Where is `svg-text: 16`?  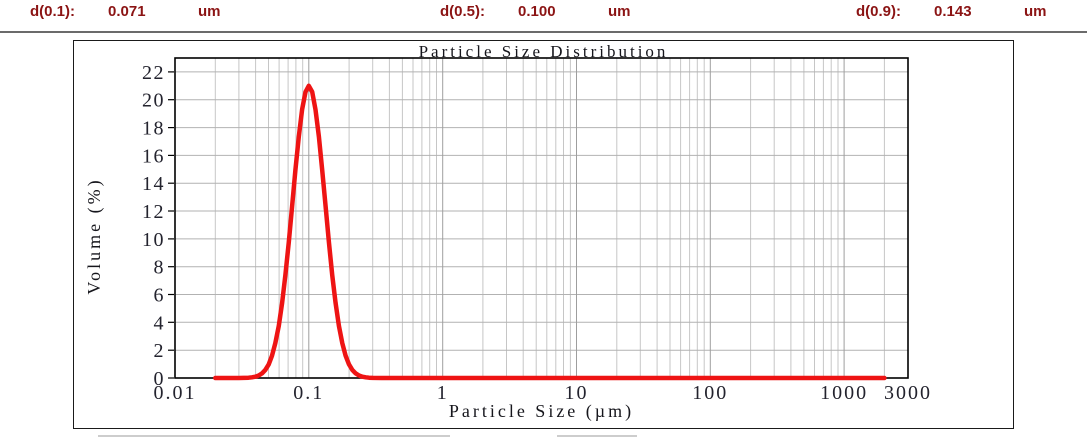
svg-text: 16 is located at coordinates (153, 156).